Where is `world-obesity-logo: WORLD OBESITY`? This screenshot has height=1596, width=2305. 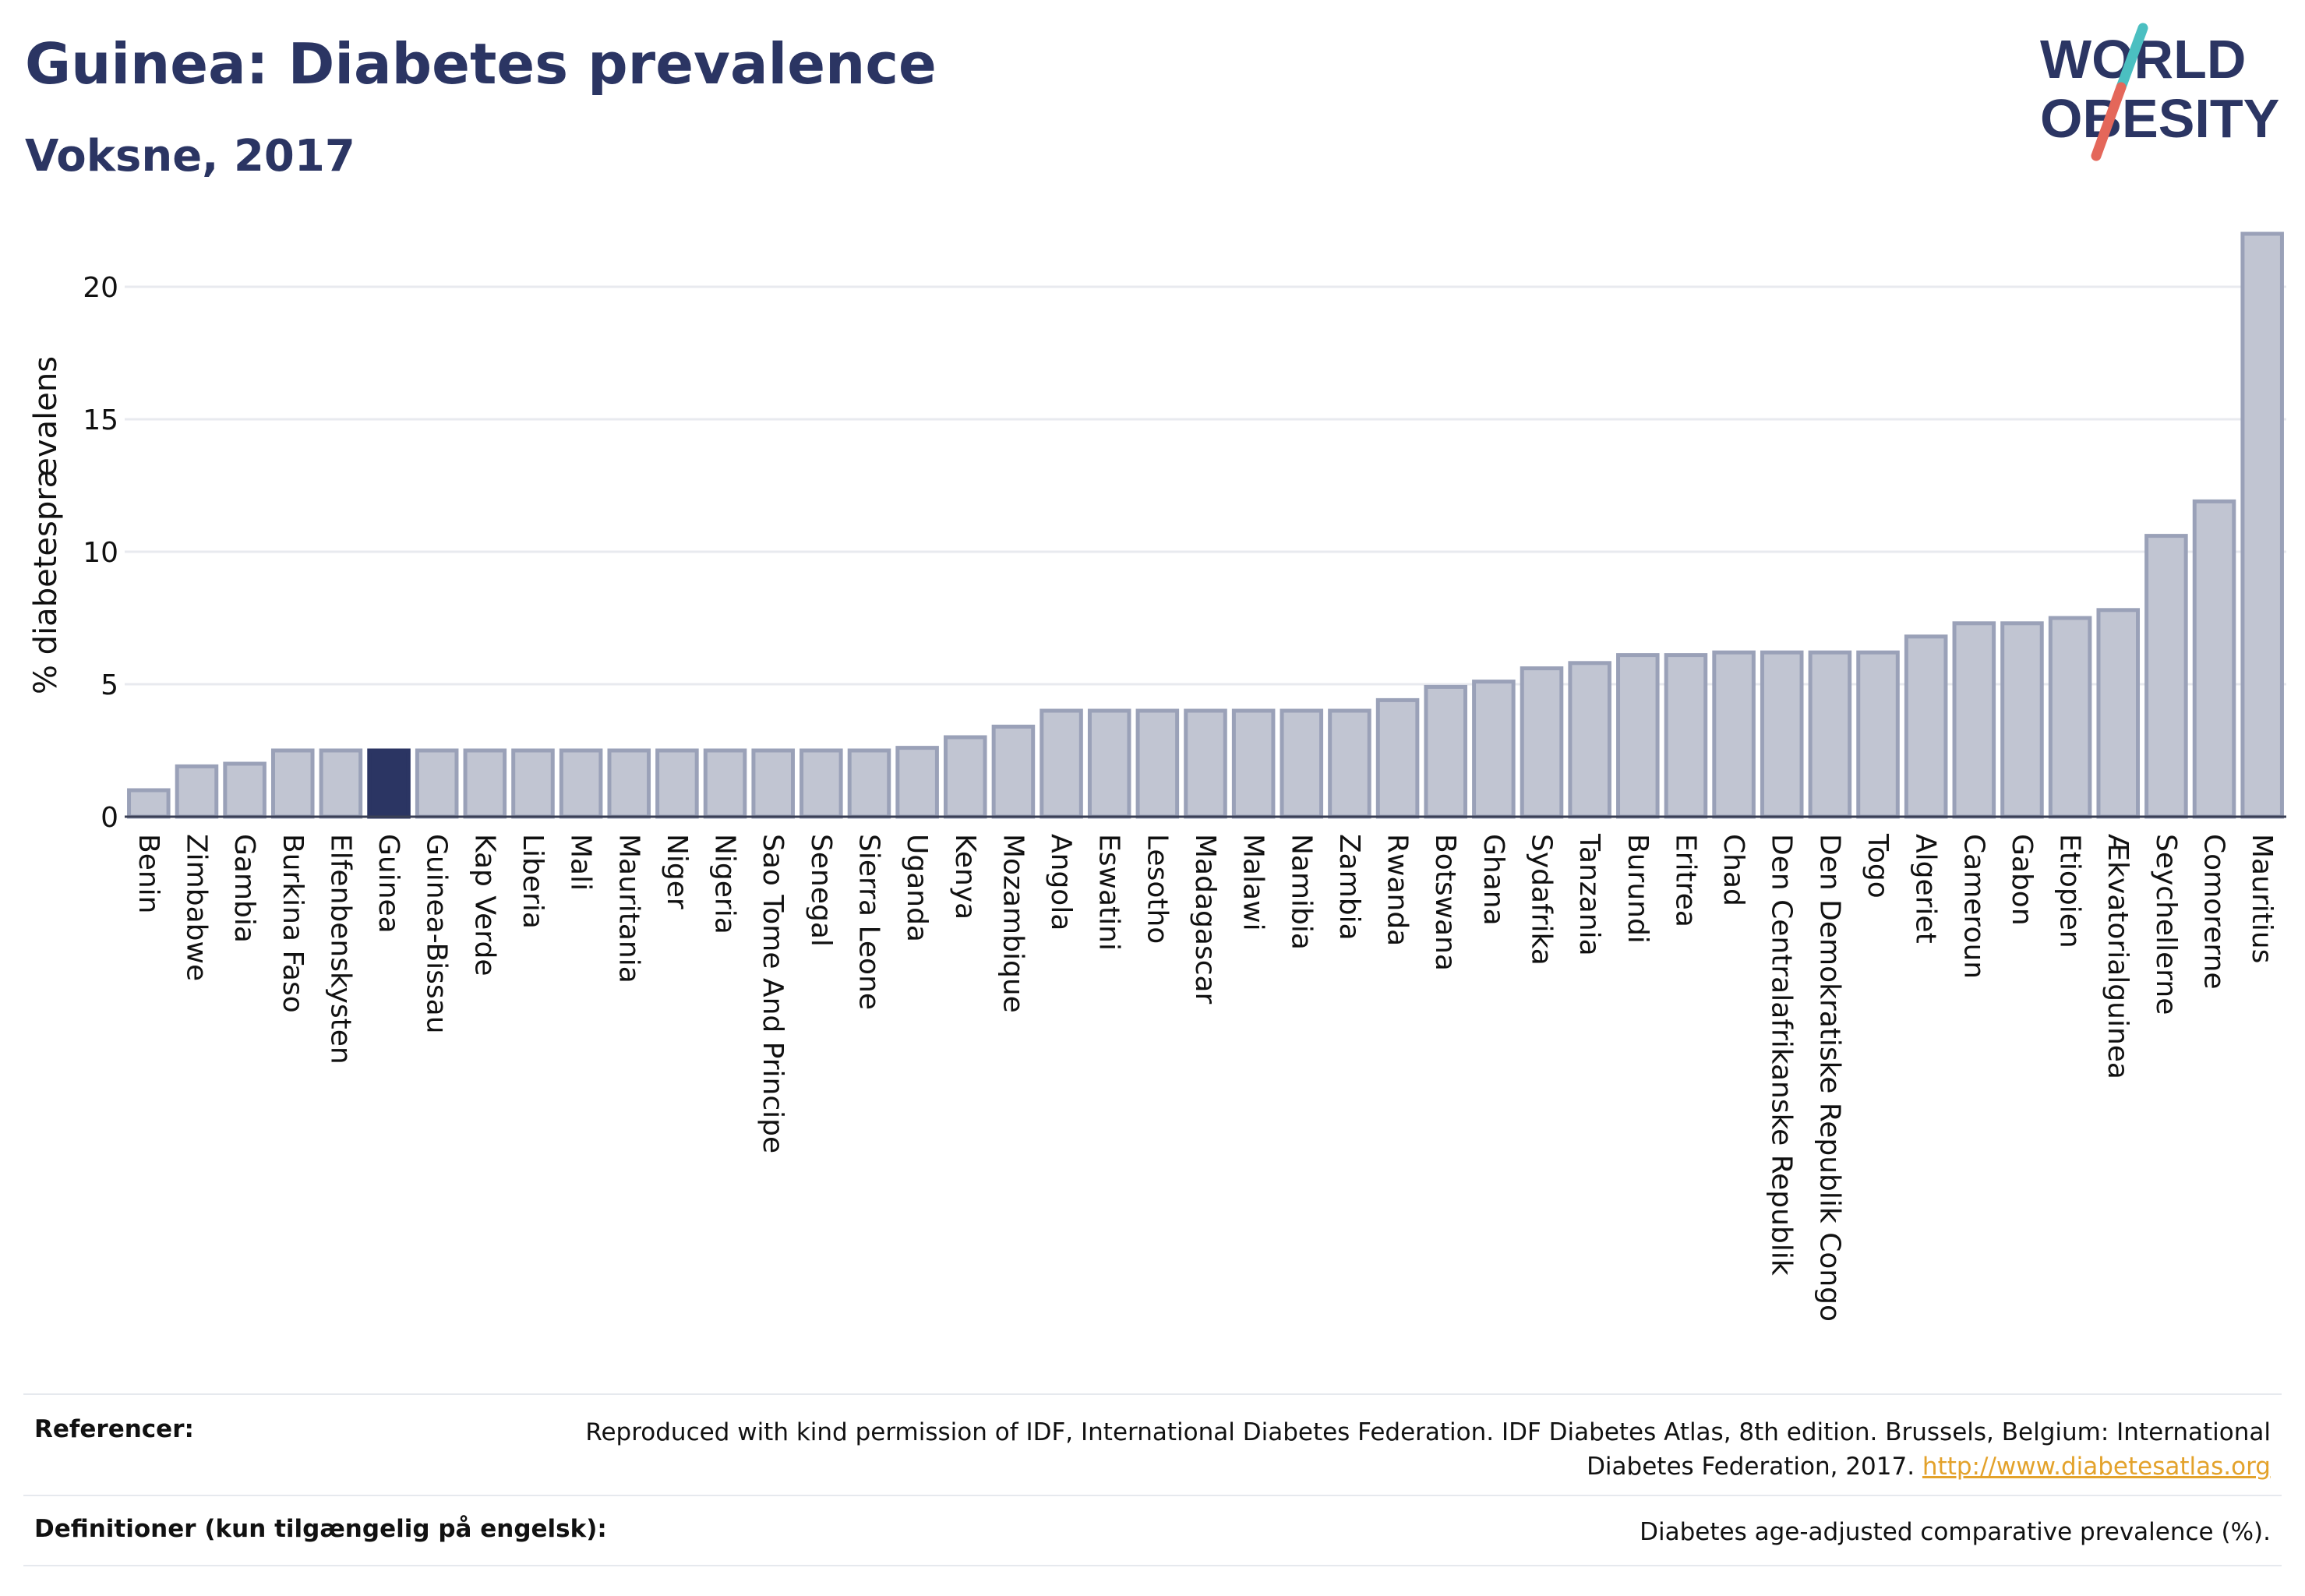 world-obesity-logo: WORLD OBESITY is located at coordinates (2159, 92).